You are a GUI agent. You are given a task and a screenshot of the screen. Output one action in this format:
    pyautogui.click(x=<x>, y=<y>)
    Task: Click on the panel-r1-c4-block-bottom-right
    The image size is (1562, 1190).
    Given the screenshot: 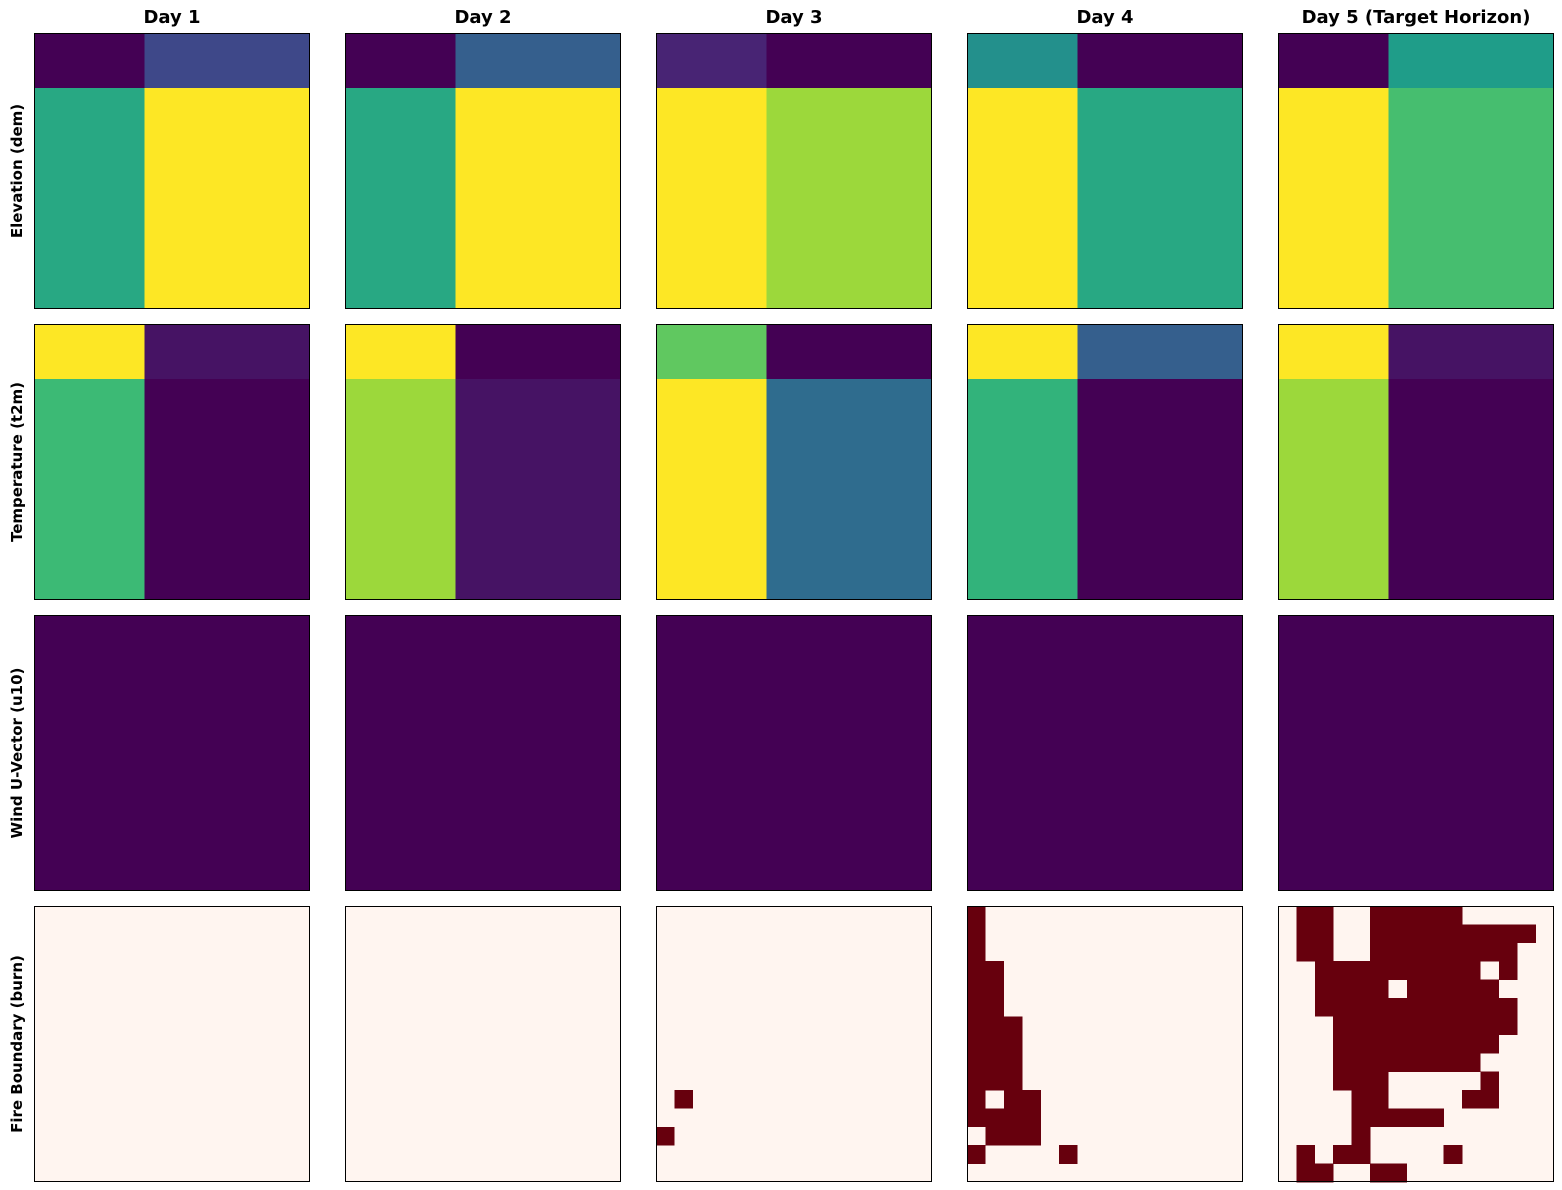 What is the action you would take?
    pyautogui.click(x=1160, y=198)
    